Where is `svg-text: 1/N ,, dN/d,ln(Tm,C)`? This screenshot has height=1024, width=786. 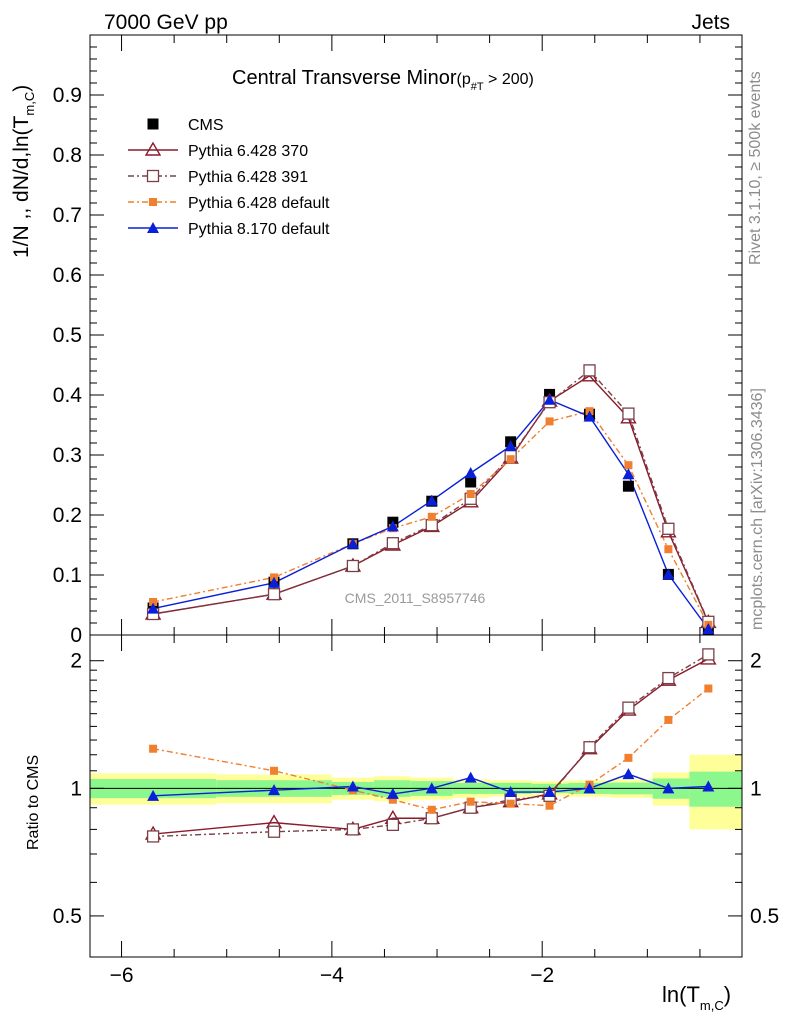 svg-text: 1/N ,, dN/d,ln(Tm,C) is located at coordinates (23, 171).